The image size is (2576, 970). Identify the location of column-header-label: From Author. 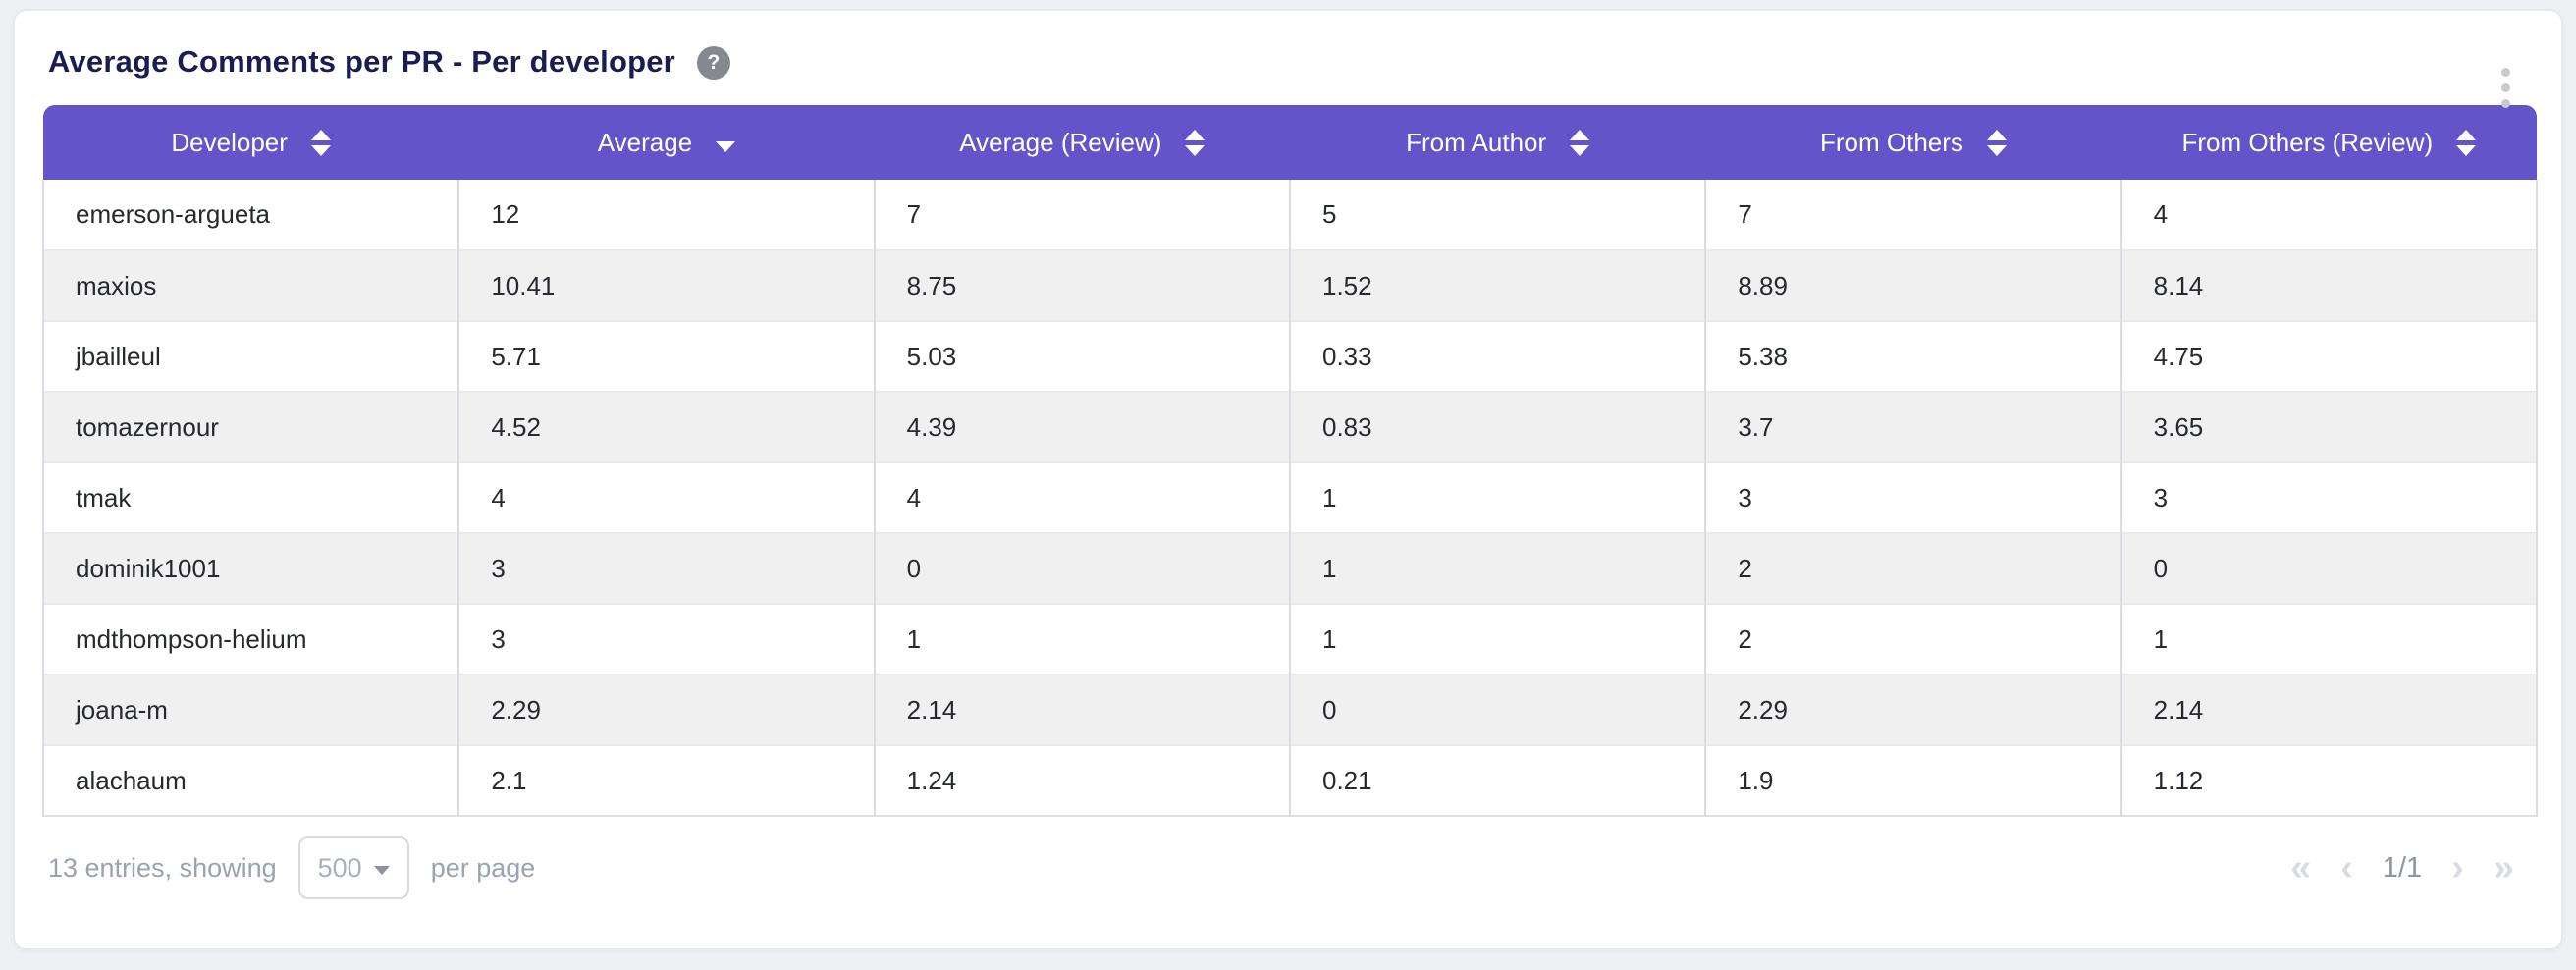
(1476, 142).